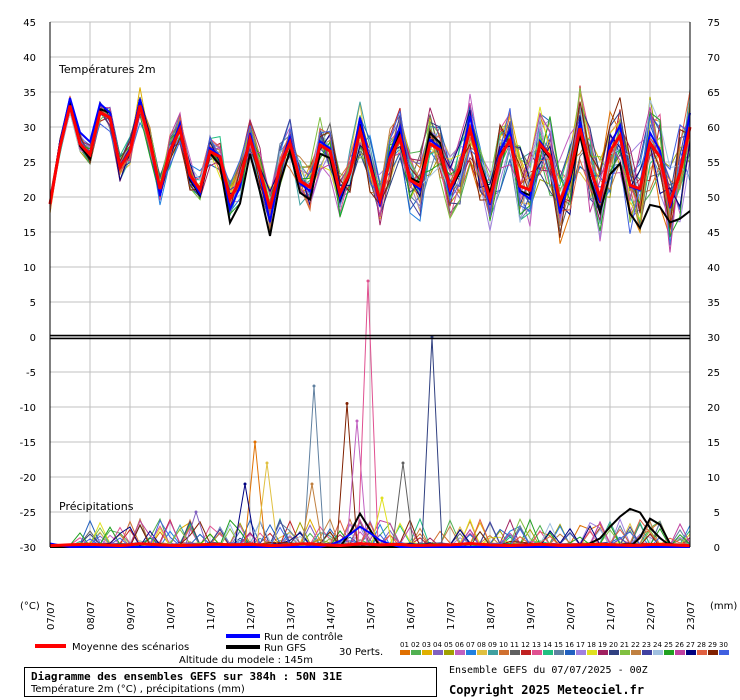  What do you see at coordinates (28, 408) in the screenshot?
I see `y-left-tick-label: -10` at bounding box center [28, 408].